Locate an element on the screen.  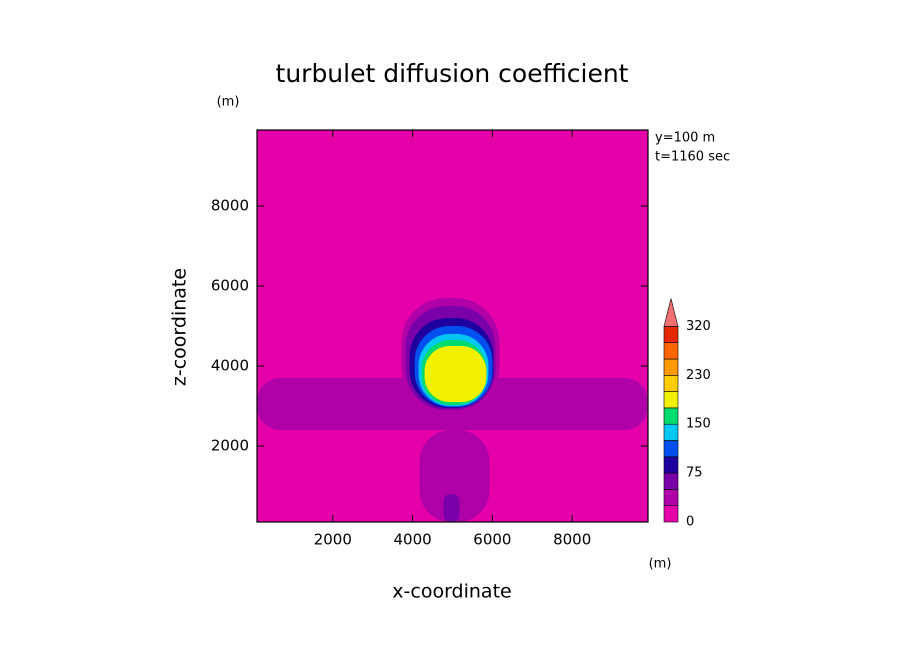
y-tick-label: 2000 is located at coordinates (230, 446).